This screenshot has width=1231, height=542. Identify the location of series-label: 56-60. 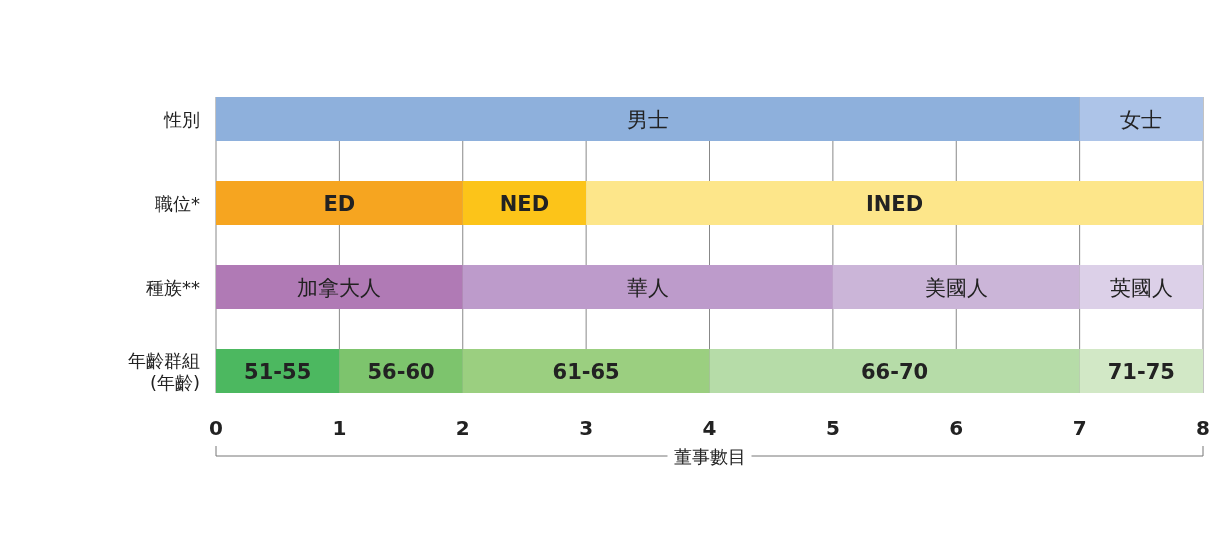
(401, 372).